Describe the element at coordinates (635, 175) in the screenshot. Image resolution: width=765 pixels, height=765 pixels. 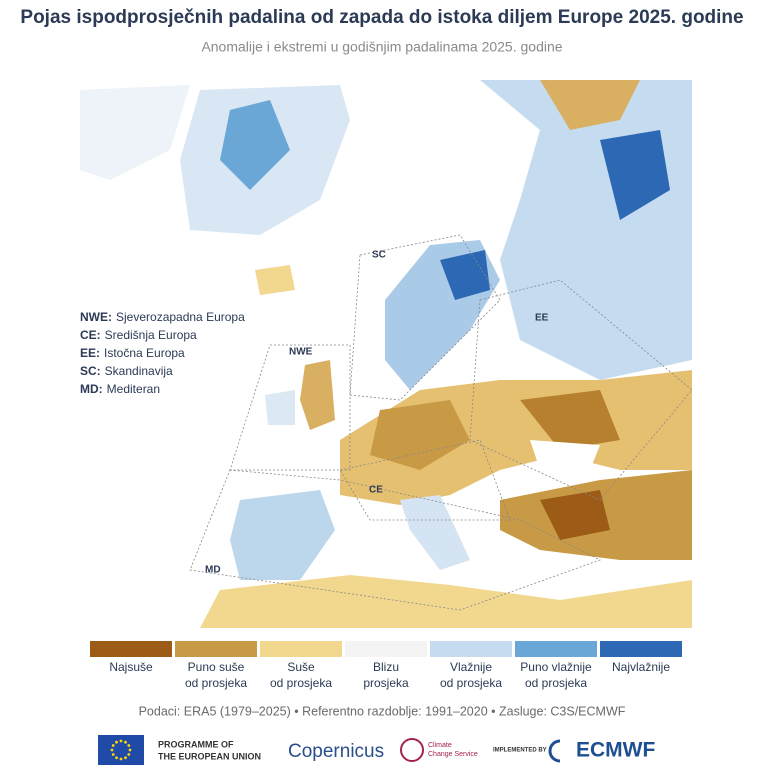
I see `russia-wettest` at that location.